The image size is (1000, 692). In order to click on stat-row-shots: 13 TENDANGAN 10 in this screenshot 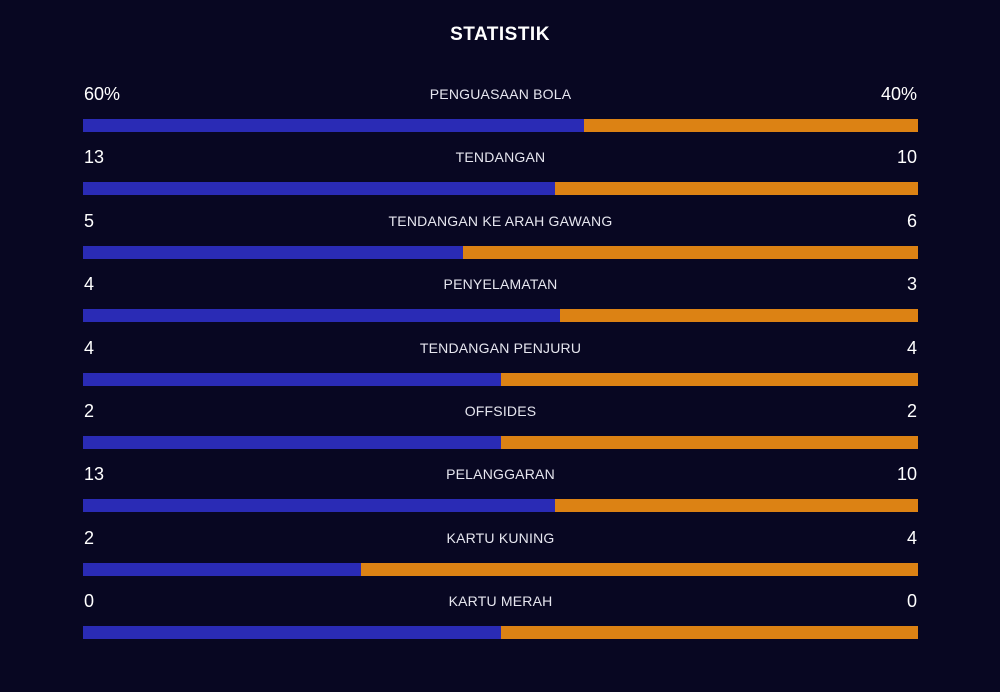, I will do `click(500, 174)`.